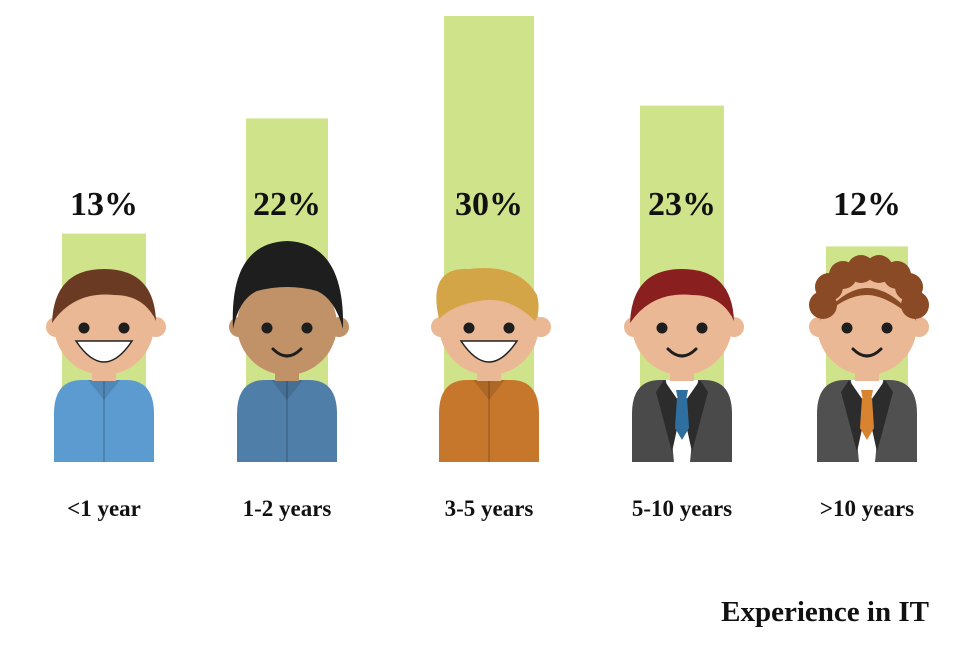 The width and height of the screenshot is (955, 662). I want to click on avatar-1-icon, so click(106, 365).